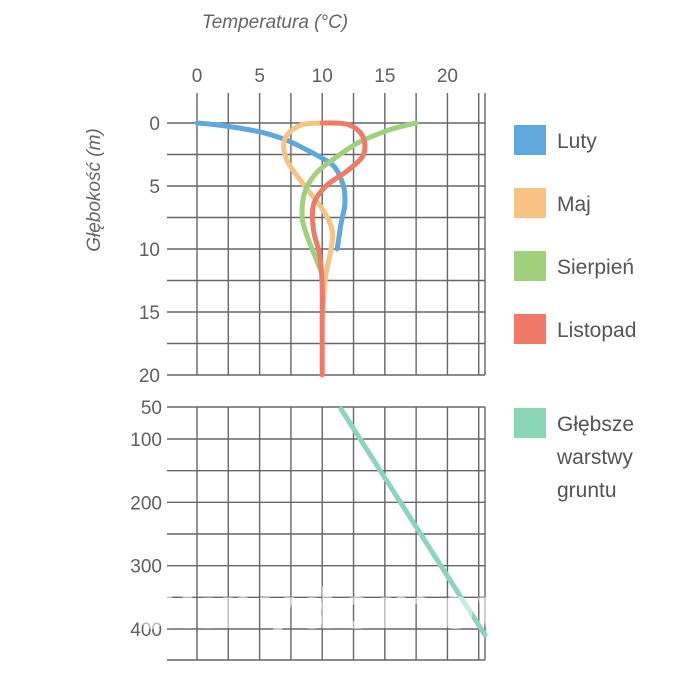  What do you see at coordinates (149, 313) in the screenshot?
I see `y-tick-label: 15` at bounding box center [149, 313].